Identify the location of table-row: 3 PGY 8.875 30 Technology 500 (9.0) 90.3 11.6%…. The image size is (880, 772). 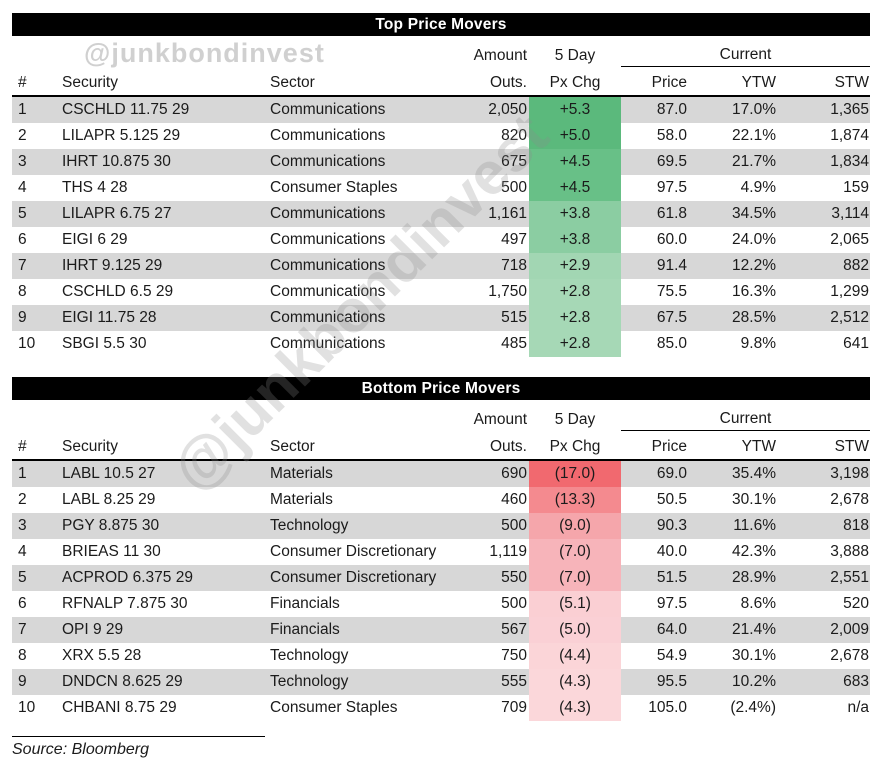
(441, 526).